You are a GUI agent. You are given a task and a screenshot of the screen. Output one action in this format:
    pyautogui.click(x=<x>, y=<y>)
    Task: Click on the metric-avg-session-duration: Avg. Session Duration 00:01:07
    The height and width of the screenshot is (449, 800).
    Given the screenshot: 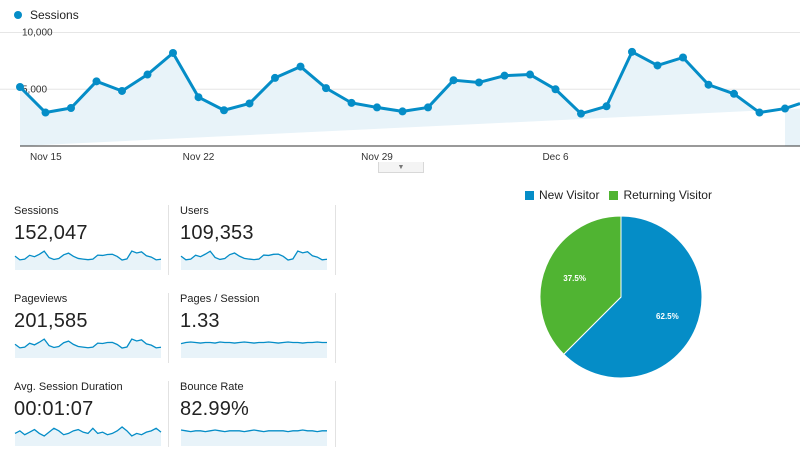 What is the action you would take?
    pyautogui.click(x=88, y=414)
    